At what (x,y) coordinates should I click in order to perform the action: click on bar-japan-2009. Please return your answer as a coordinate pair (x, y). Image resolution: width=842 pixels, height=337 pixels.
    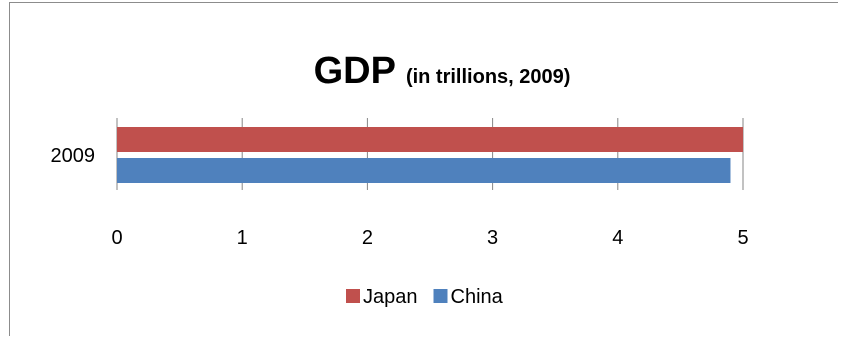
    Looking at the image, I should click on (430, 139).